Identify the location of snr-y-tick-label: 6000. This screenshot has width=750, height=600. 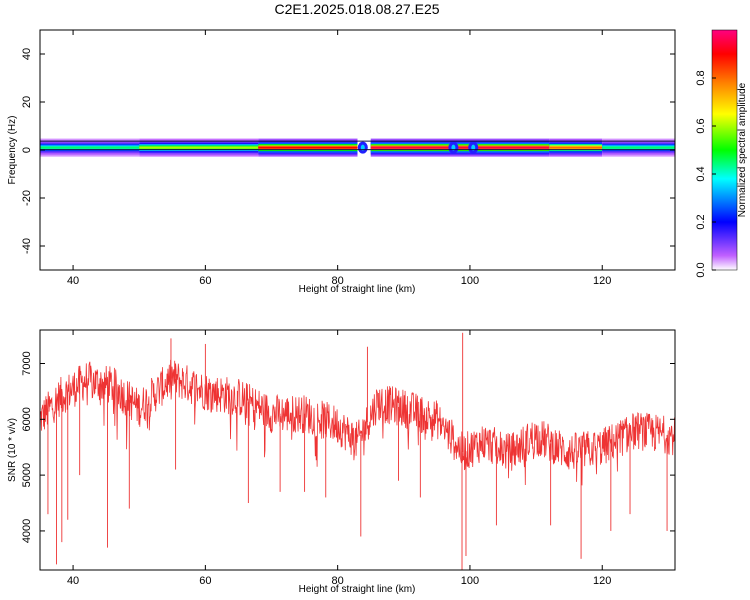
(27, 419).